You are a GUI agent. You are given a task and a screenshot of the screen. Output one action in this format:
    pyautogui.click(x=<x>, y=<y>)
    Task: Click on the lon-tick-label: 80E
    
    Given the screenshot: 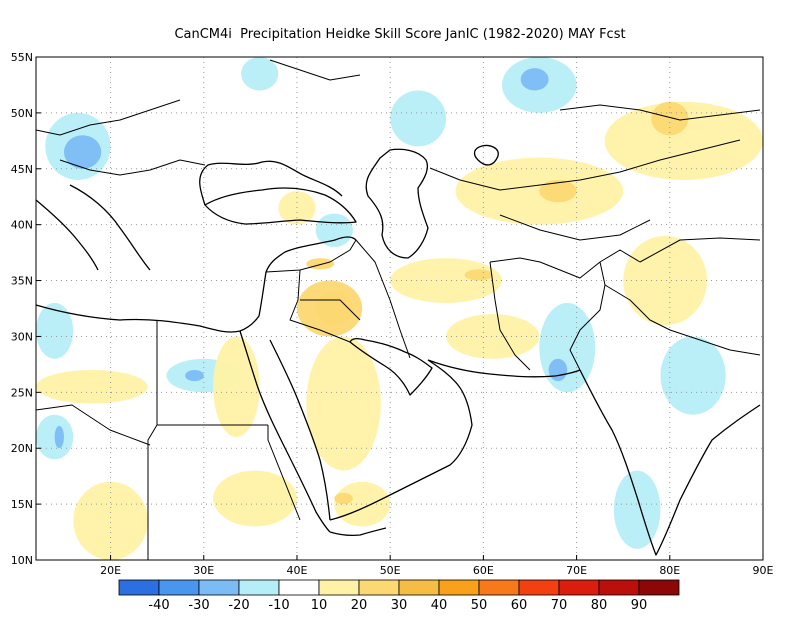 What is the action you would take?
    pyautogui.click(x=669, y=570)
    